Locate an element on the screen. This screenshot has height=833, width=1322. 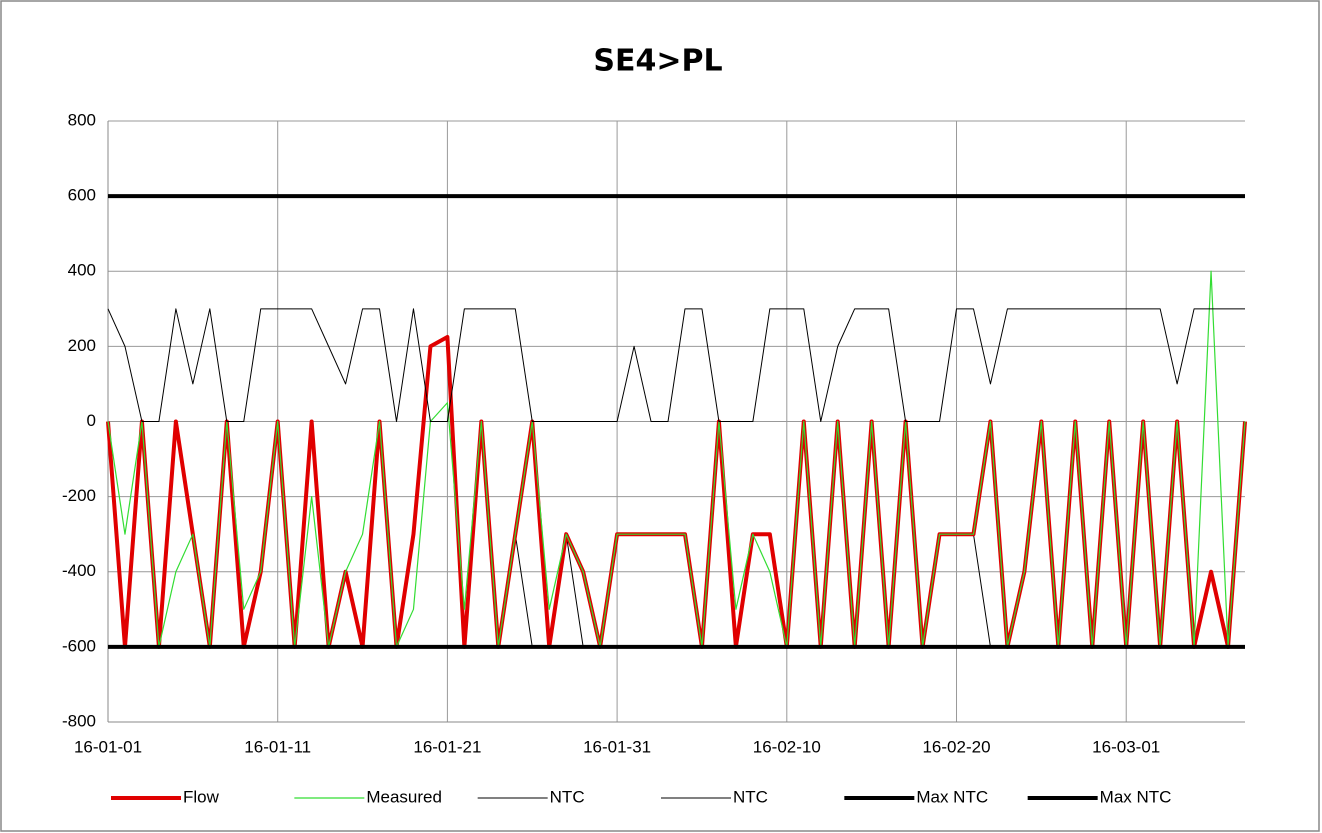
y-tick-label: -800 is located at coordinates (79, 720).